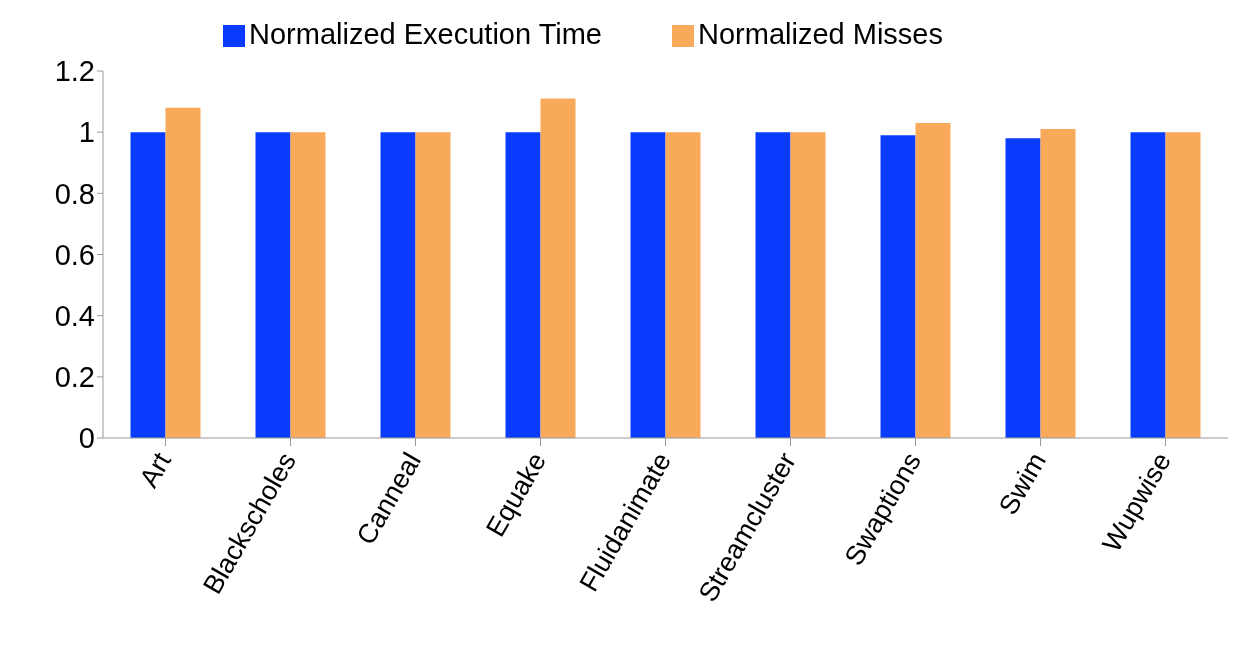 Image resolution: width=1246 pixels, height=655 pixels. Describe the element at coordinates (426, 34) in the screenshot. I see `legend-label: Normalized Execution Time` at that location.